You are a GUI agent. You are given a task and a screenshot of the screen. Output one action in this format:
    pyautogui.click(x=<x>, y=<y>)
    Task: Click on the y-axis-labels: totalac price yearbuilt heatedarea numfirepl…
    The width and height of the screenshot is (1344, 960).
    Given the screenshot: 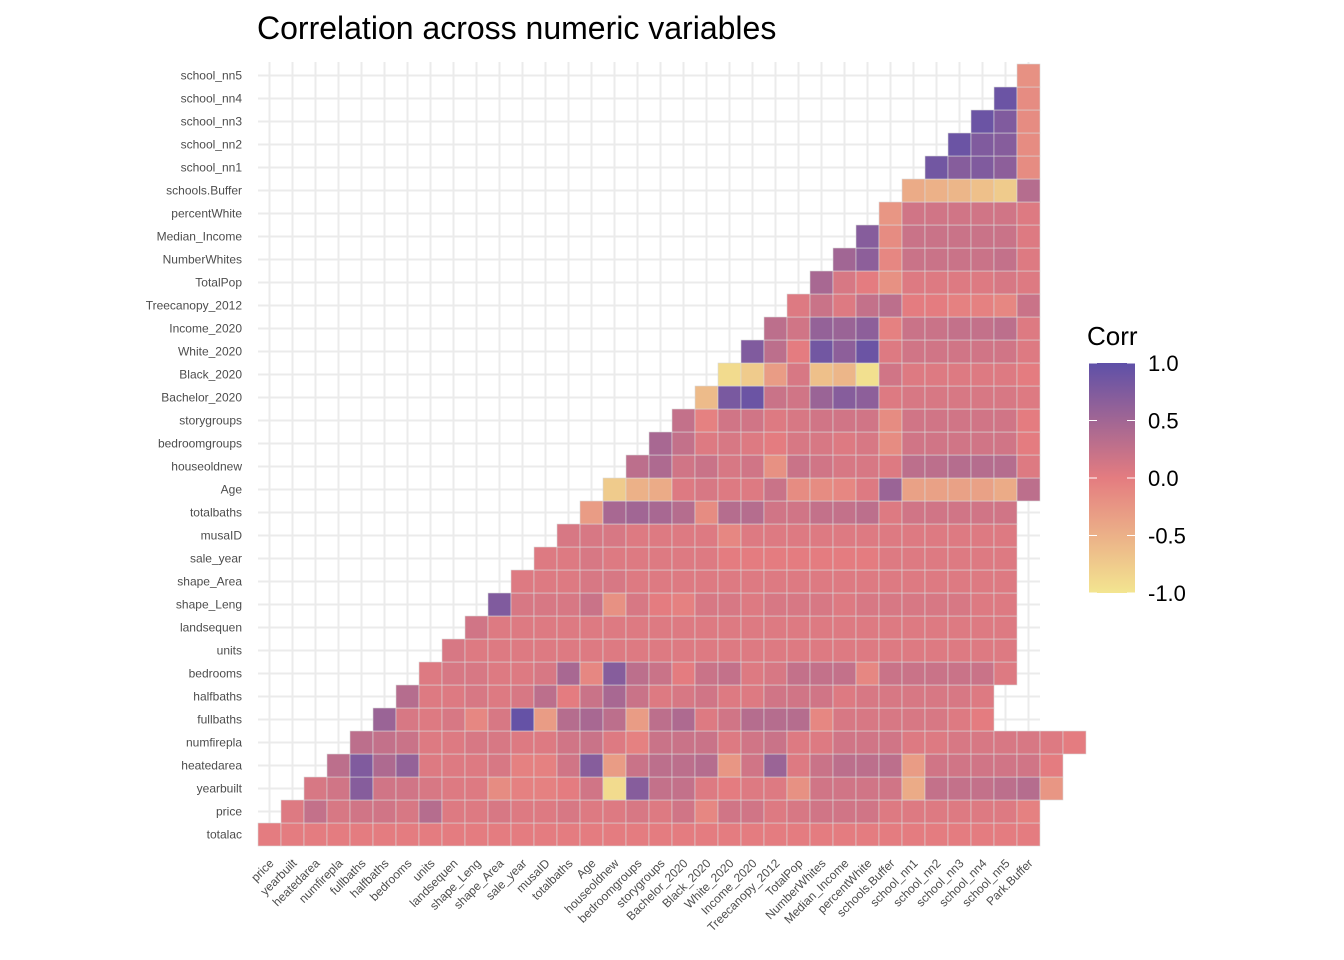 What is the action you would take?
    pyautogui.click(x=194, y=455)
    